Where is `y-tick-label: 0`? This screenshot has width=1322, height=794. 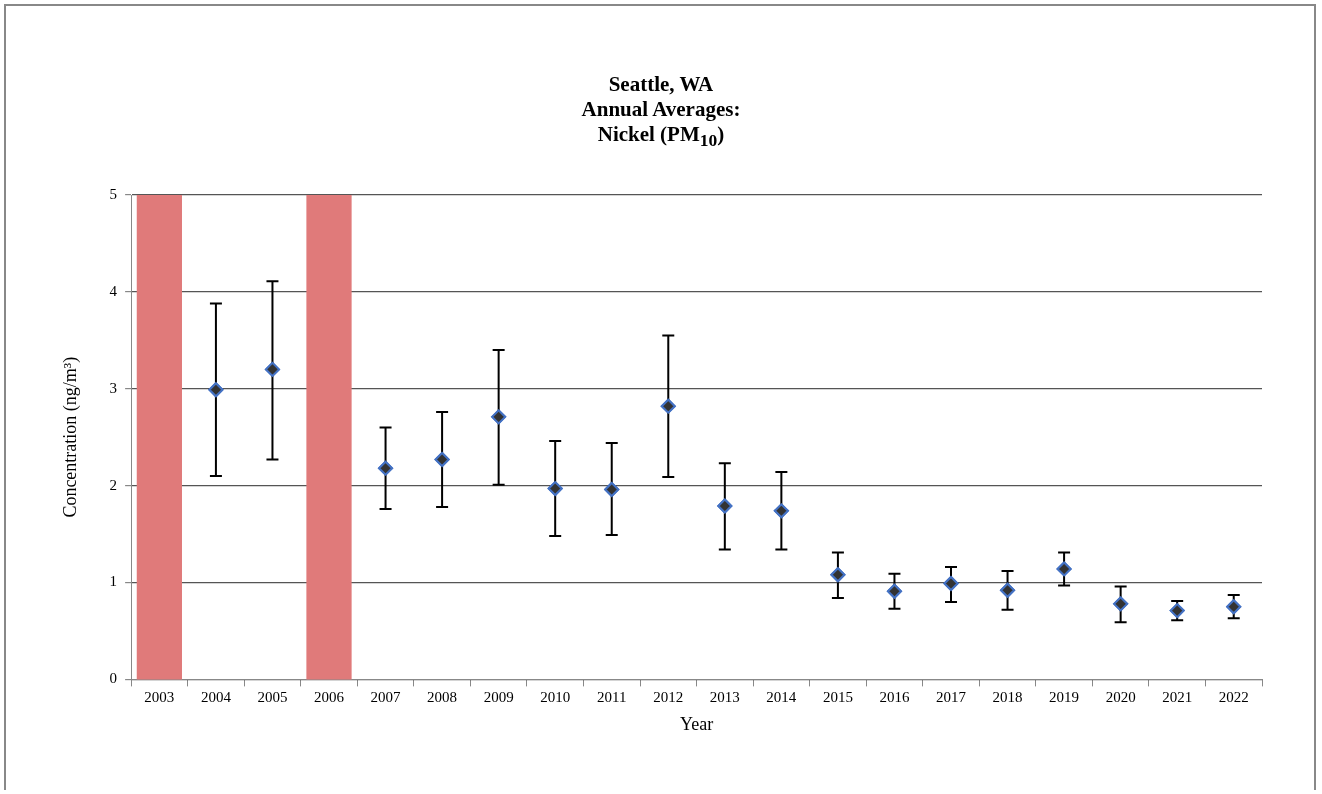
y-tick-label: 0 is located at coordinates (113, 678).